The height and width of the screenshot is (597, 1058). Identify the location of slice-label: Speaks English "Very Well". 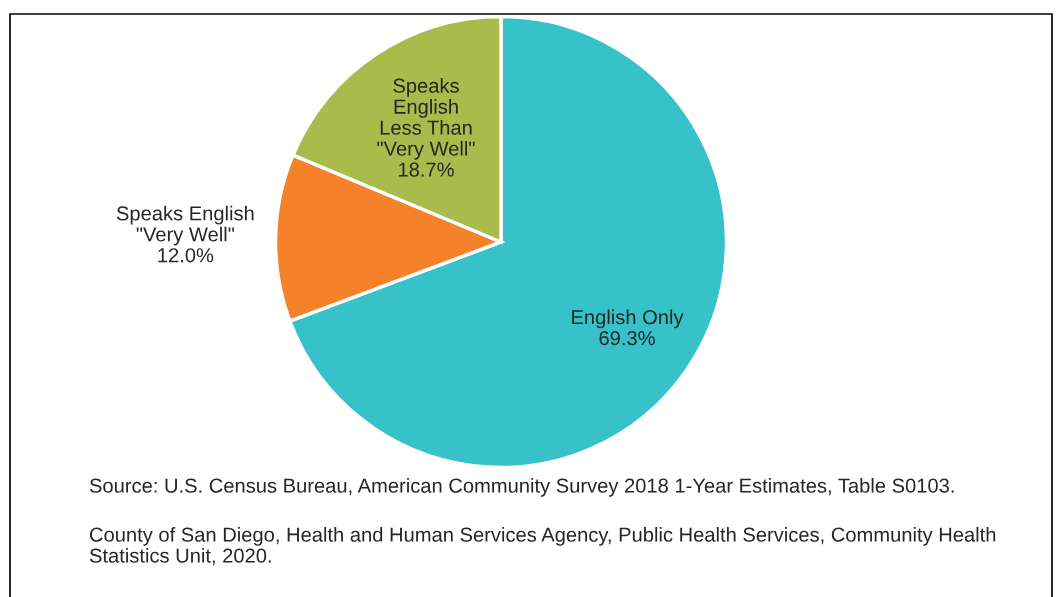
(185, 225).